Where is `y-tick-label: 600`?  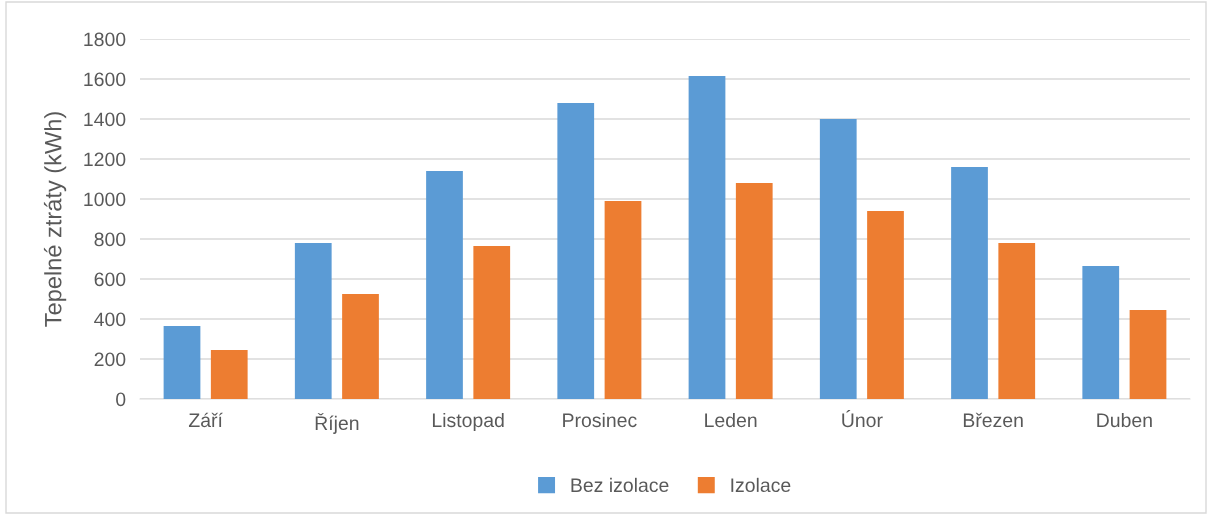
y-tick-label: 600 is located at coordinates (110, 279).